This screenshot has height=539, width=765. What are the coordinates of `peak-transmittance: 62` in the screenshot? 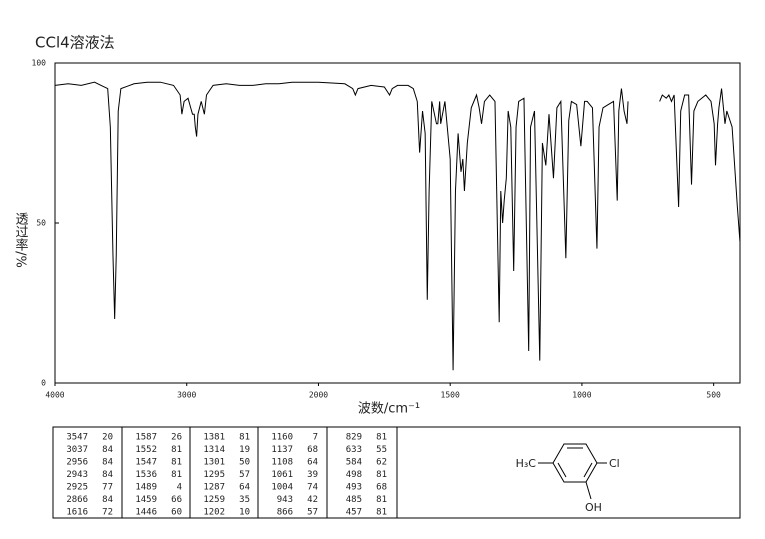 It's located at (381, 463).